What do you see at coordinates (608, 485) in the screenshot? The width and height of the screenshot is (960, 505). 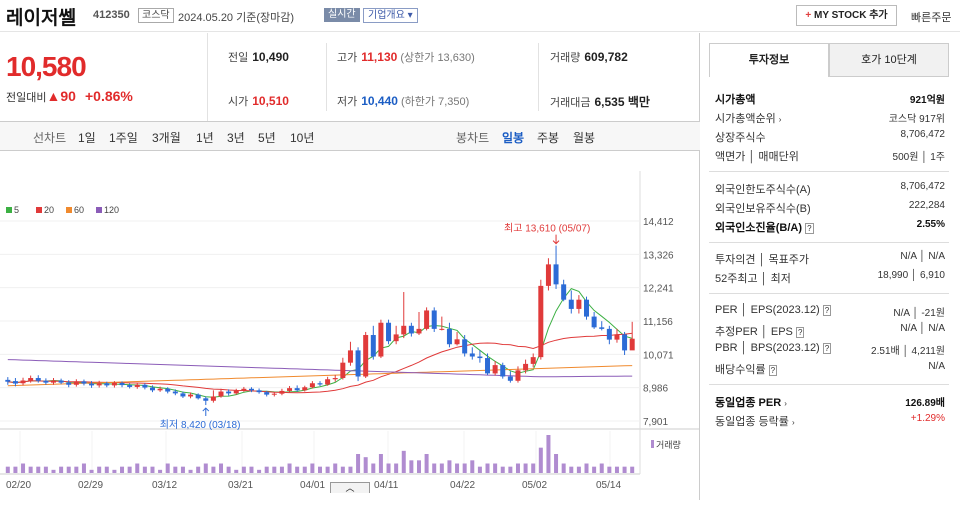 I see `x-tick-label: 05/14` at bounding box center [608, 485].